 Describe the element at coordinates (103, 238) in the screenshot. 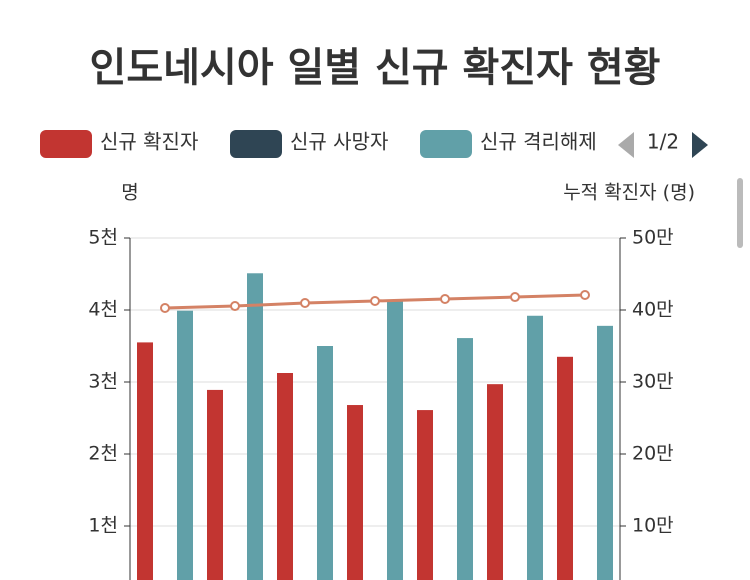

I see `y-tick-label: 5천` at that location.